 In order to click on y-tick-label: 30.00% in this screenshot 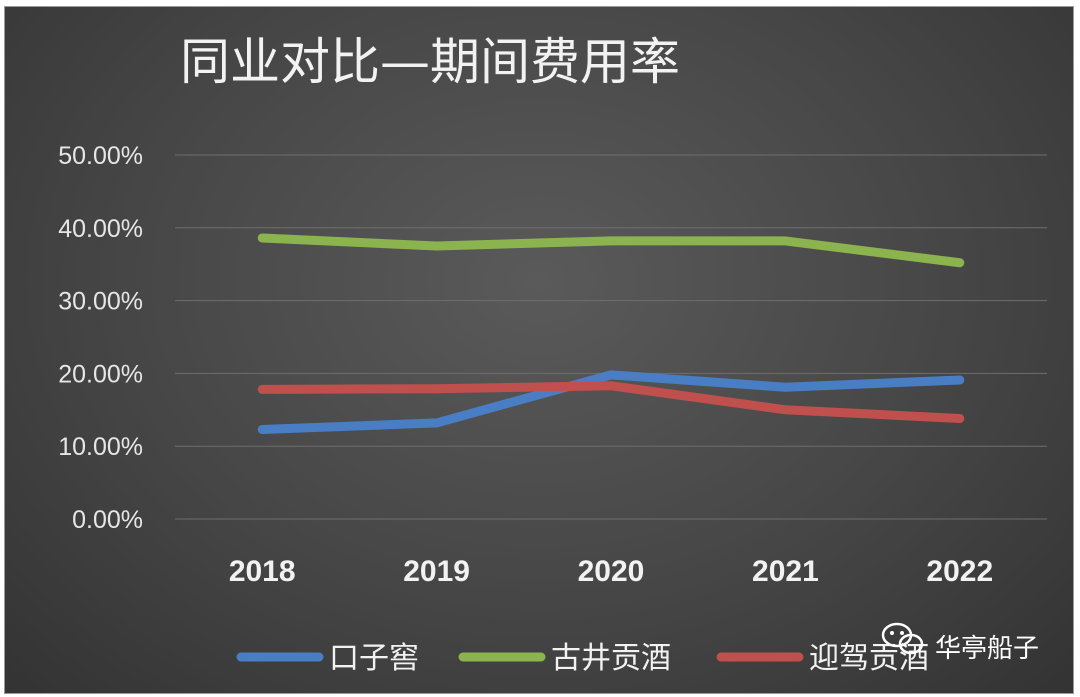, I will do `click(100, 302)`.